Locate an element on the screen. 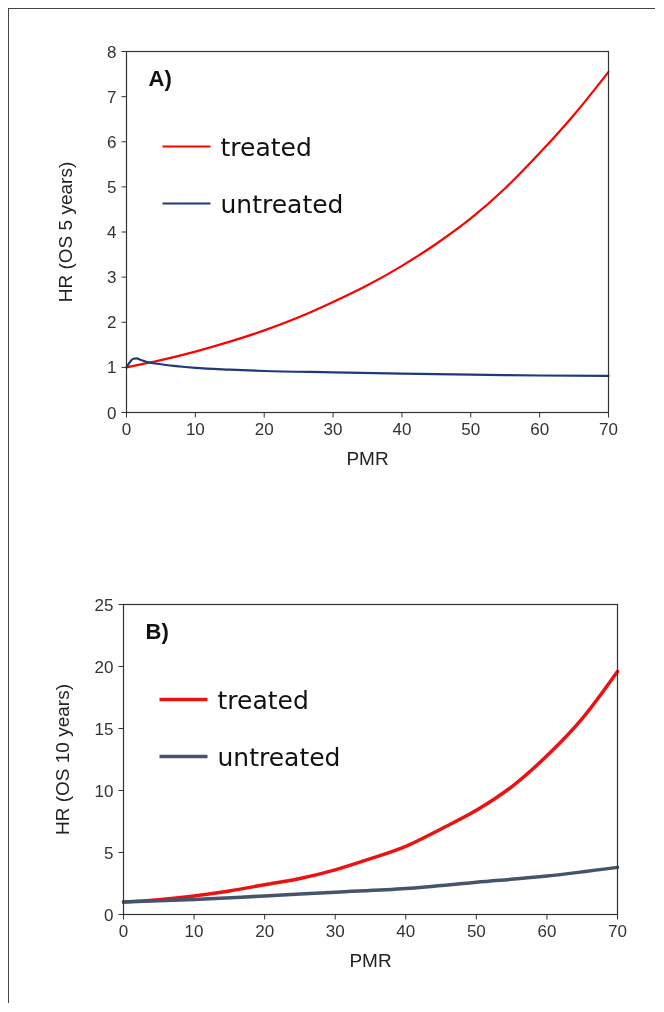 The width and height of the screenshot is (664, 1012). y-tick-label: 8 is located at coordinates (112, 52).